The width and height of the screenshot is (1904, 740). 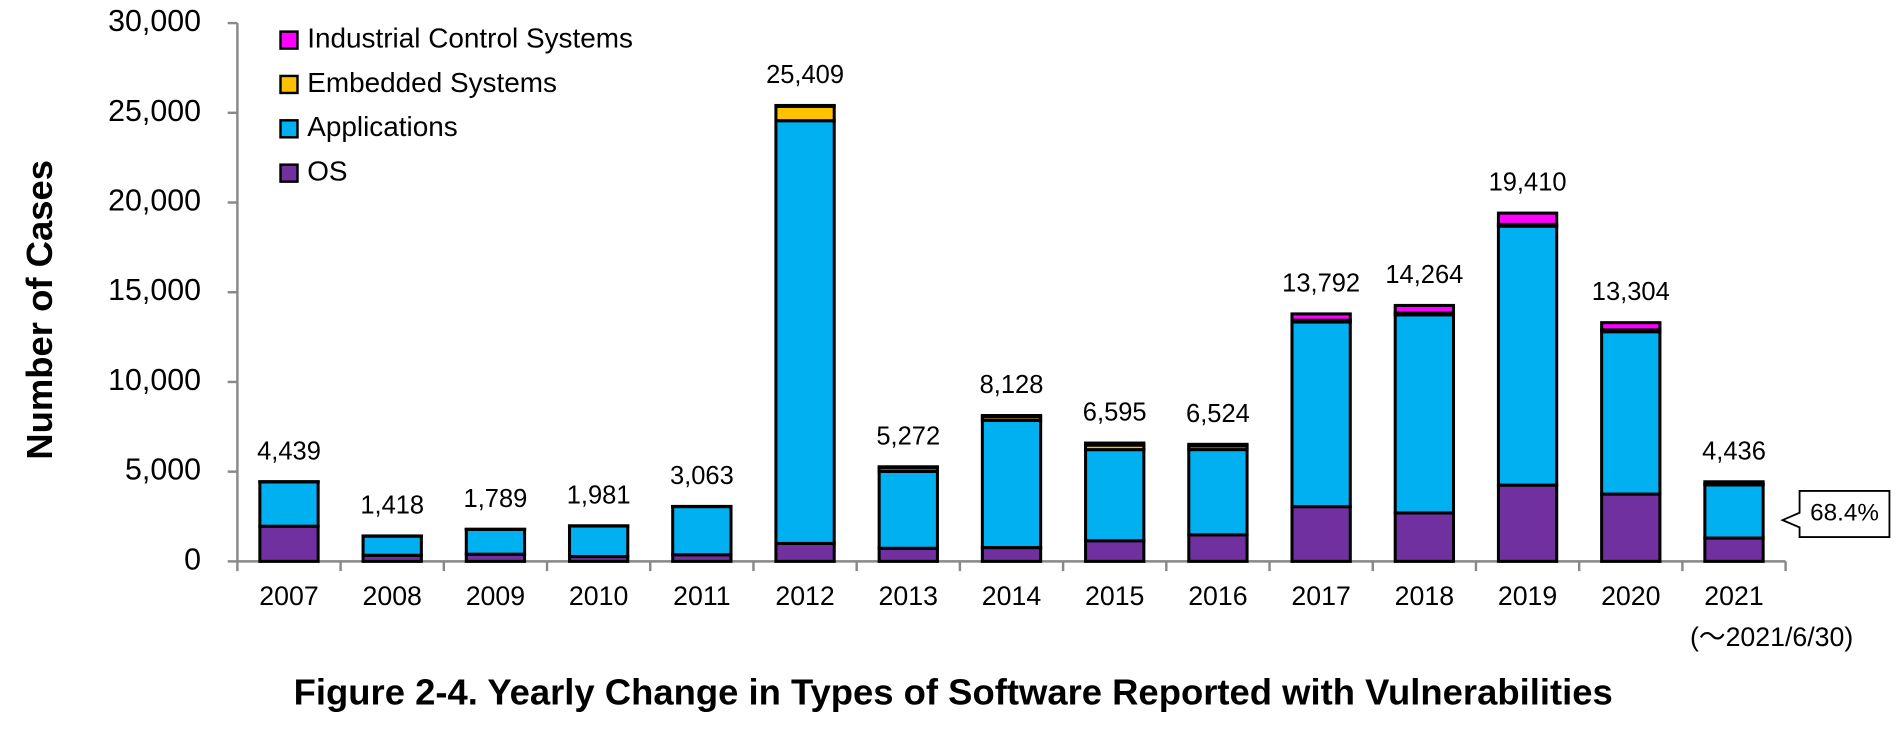 I want to click on annotation-text: 68.4%, so click(x=1844, y=512).